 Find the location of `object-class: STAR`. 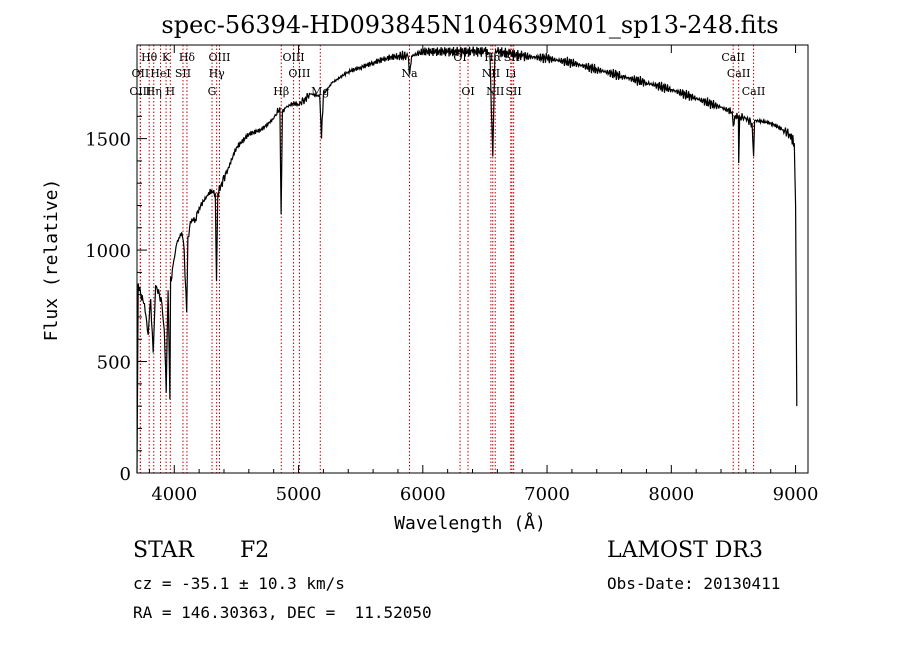

object-class: STAR is located at coordinates (163, 550).